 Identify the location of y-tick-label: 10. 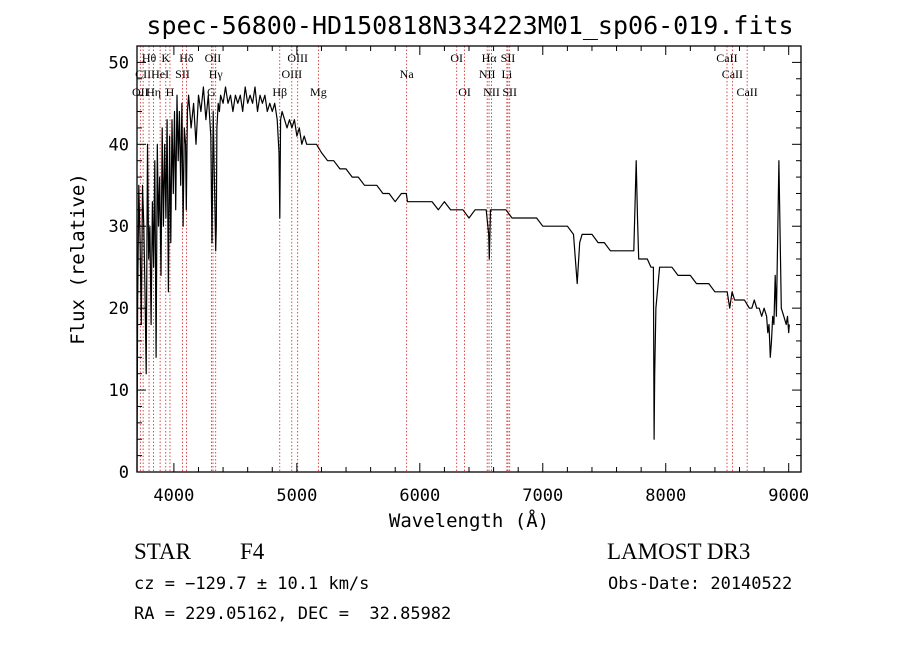
(119, 391).